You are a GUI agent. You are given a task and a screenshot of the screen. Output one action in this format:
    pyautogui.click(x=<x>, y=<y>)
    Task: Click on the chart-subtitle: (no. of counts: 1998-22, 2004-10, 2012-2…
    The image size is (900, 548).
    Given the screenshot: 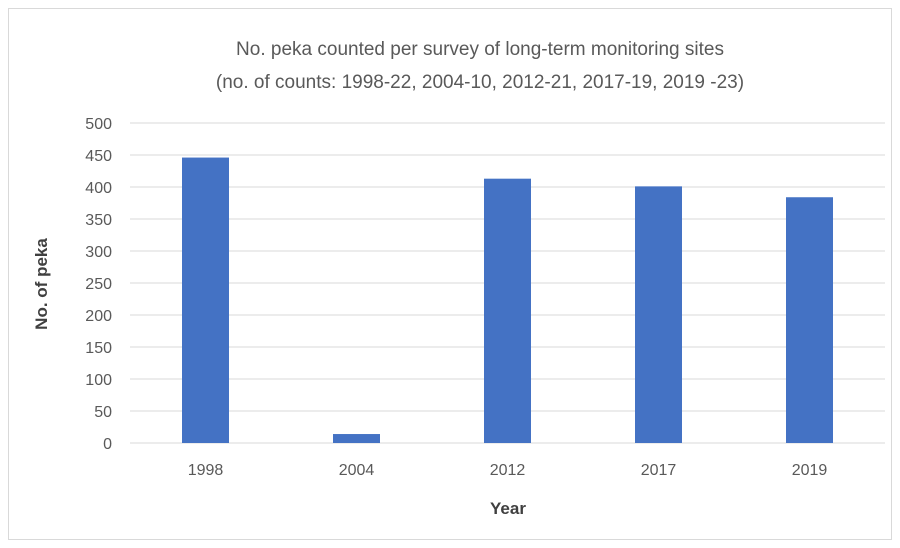 What is the action you would take?
    pyautogui.click(x=480, y=82)
    